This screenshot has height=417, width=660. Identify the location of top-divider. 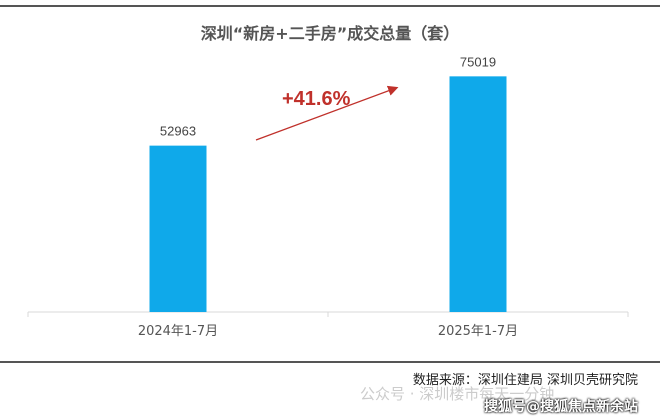
(330, 6).